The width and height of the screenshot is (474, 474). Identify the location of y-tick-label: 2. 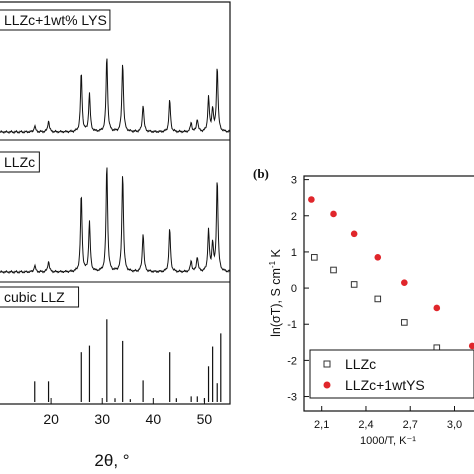
(294, 217).